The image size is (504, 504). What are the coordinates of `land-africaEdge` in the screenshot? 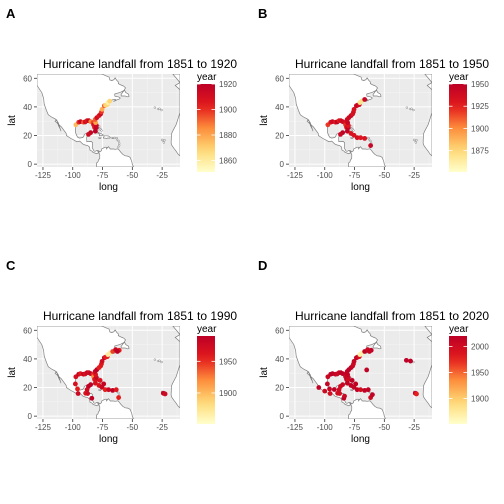 It's located at (175, 115).